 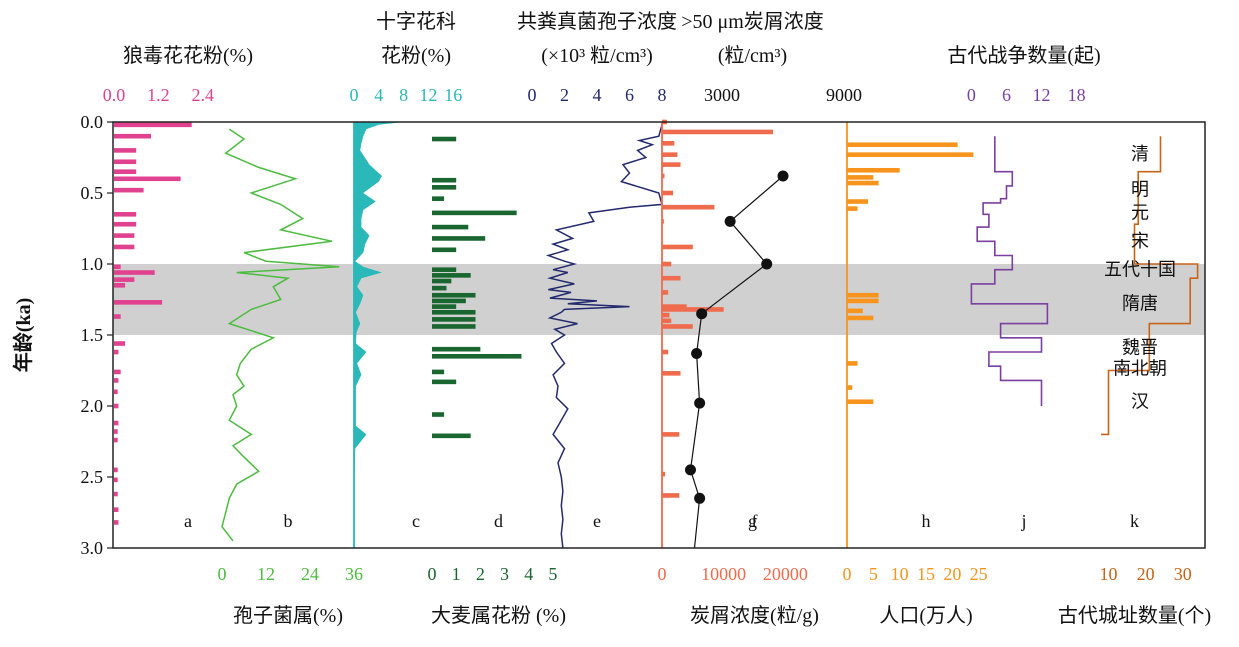 What do you see at coordinates (114, 95) in the screenshot?
I see `panel-a-tick-0: 0.0` at bounding box center [114, 95].